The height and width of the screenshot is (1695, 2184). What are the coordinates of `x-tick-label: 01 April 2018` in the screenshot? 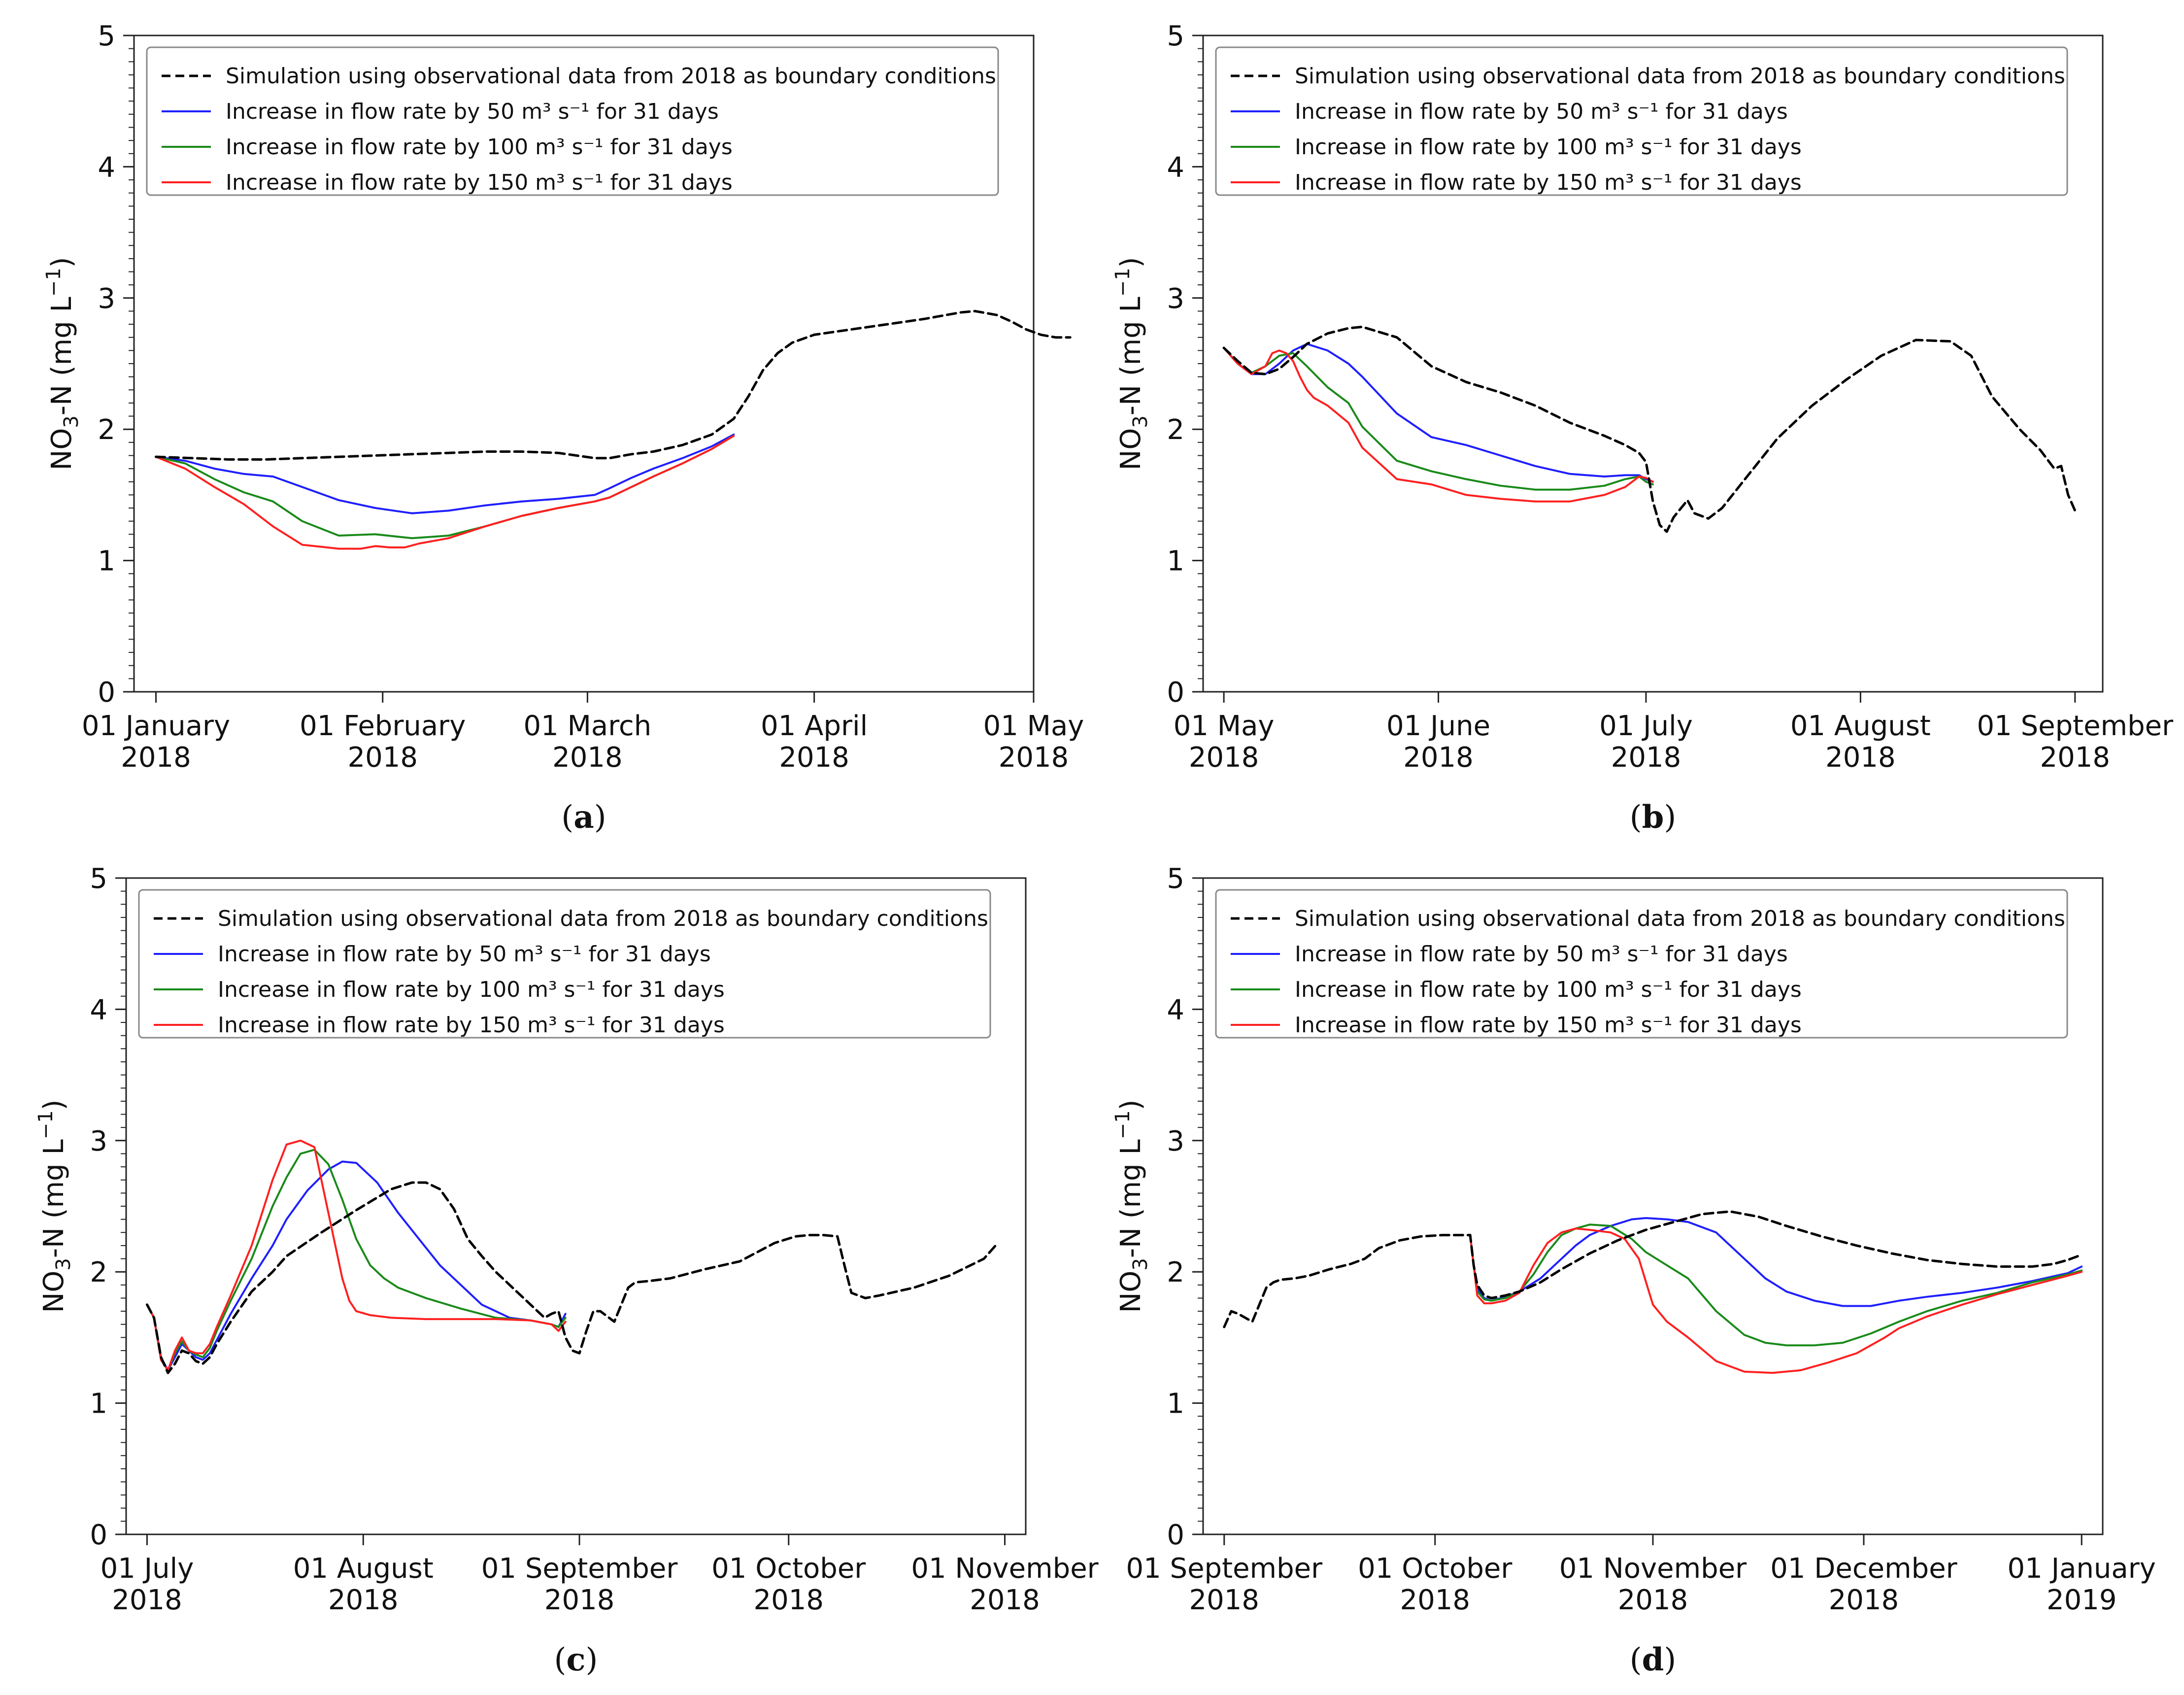 It's located at (814, 742).